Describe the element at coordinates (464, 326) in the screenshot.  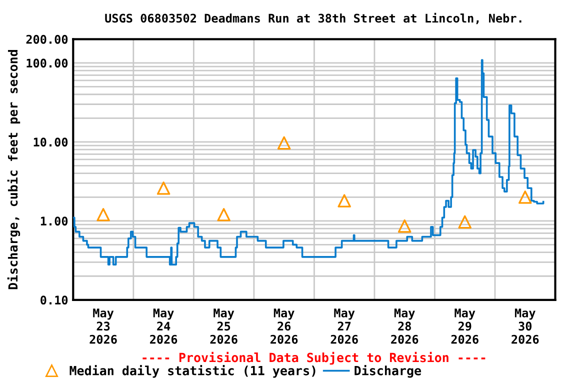
I see `x-tick-label: May 29 2026` at that location.